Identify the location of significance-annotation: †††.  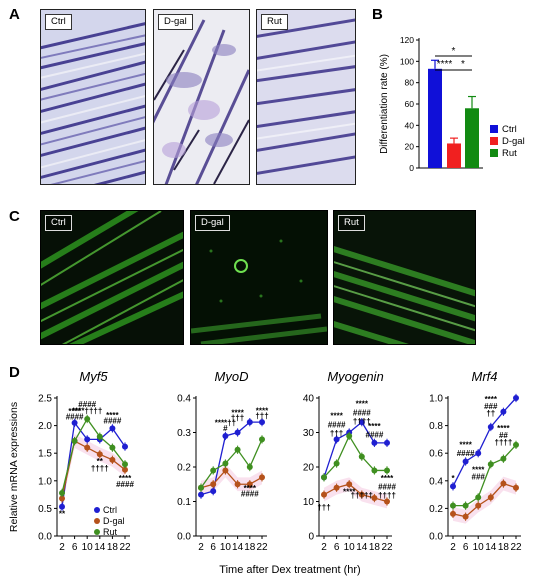
(261, 416).